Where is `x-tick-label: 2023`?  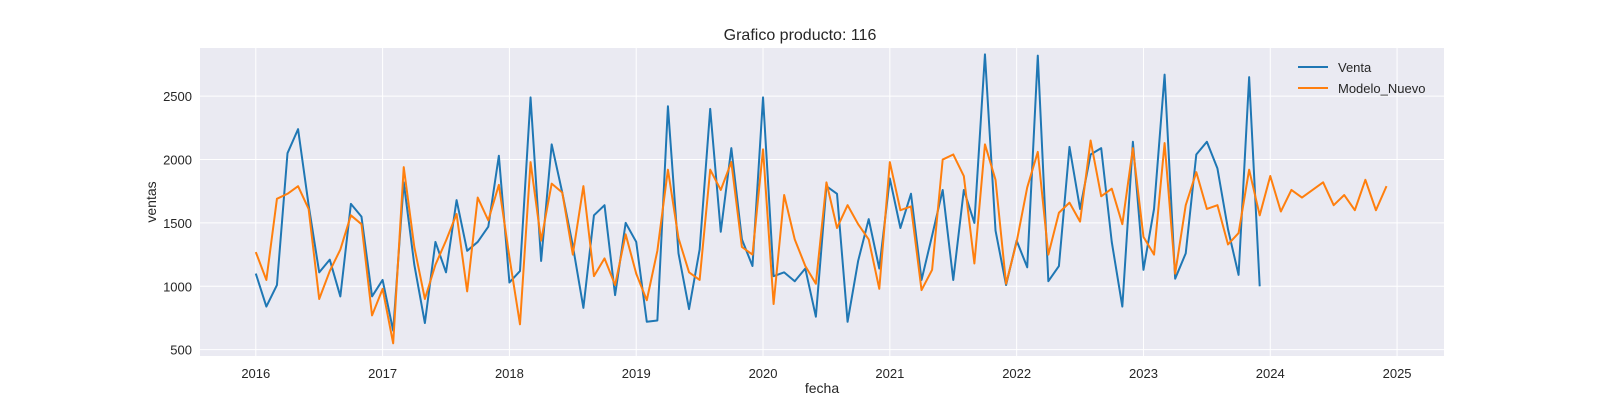 x-tick-label: 2023 is located at coordinates (1143, 373).